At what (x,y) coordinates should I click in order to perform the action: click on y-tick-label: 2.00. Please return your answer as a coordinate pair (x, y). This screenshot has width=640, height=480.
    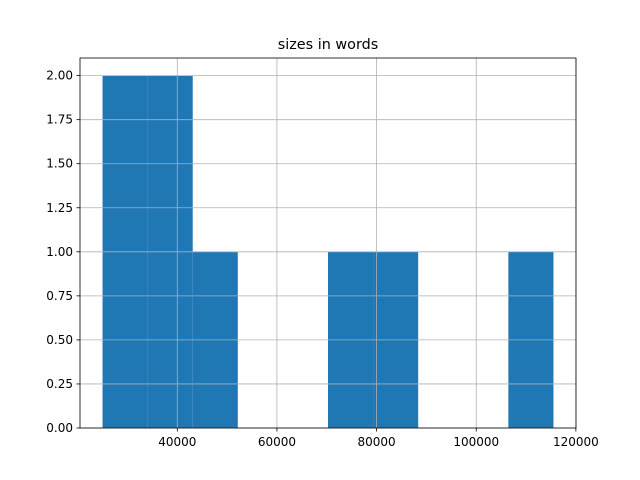
    Looking at the image, I should click on (59, 76).